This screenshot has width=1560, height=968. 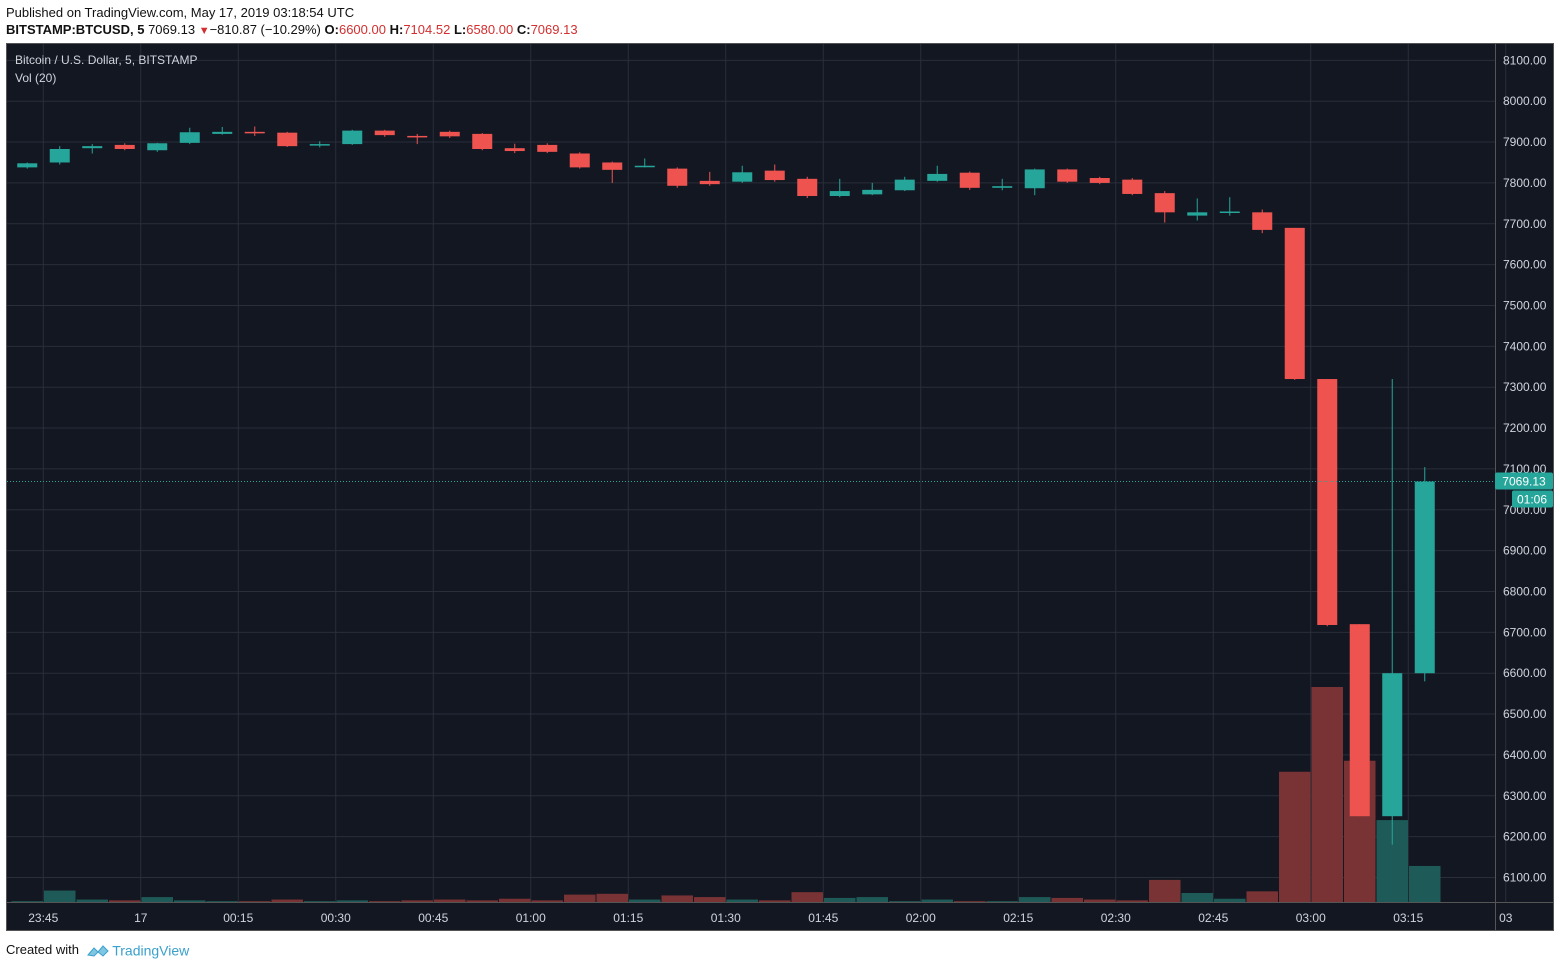 I want to click on price-tick-label: 7500.00, so click(x=1525, y=305).